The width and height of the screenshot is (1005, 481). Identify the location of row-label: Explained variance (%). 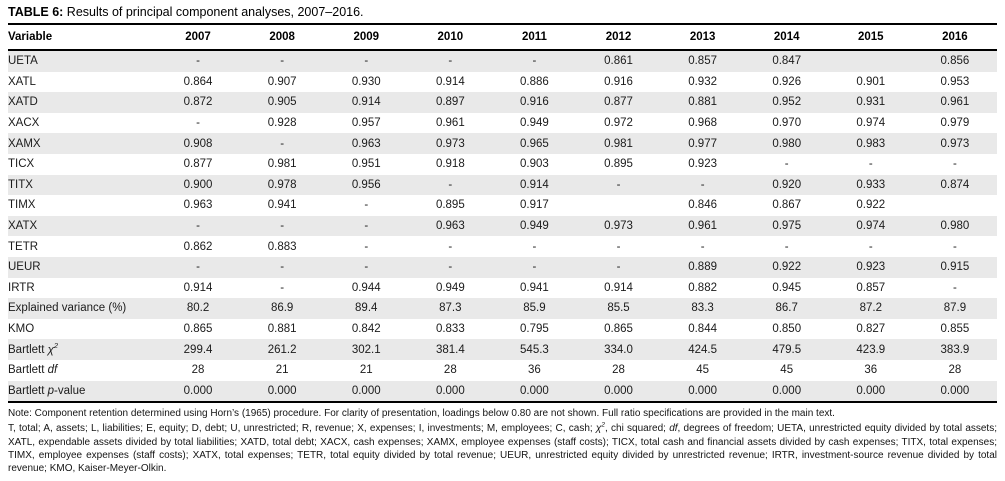
(67, 308).